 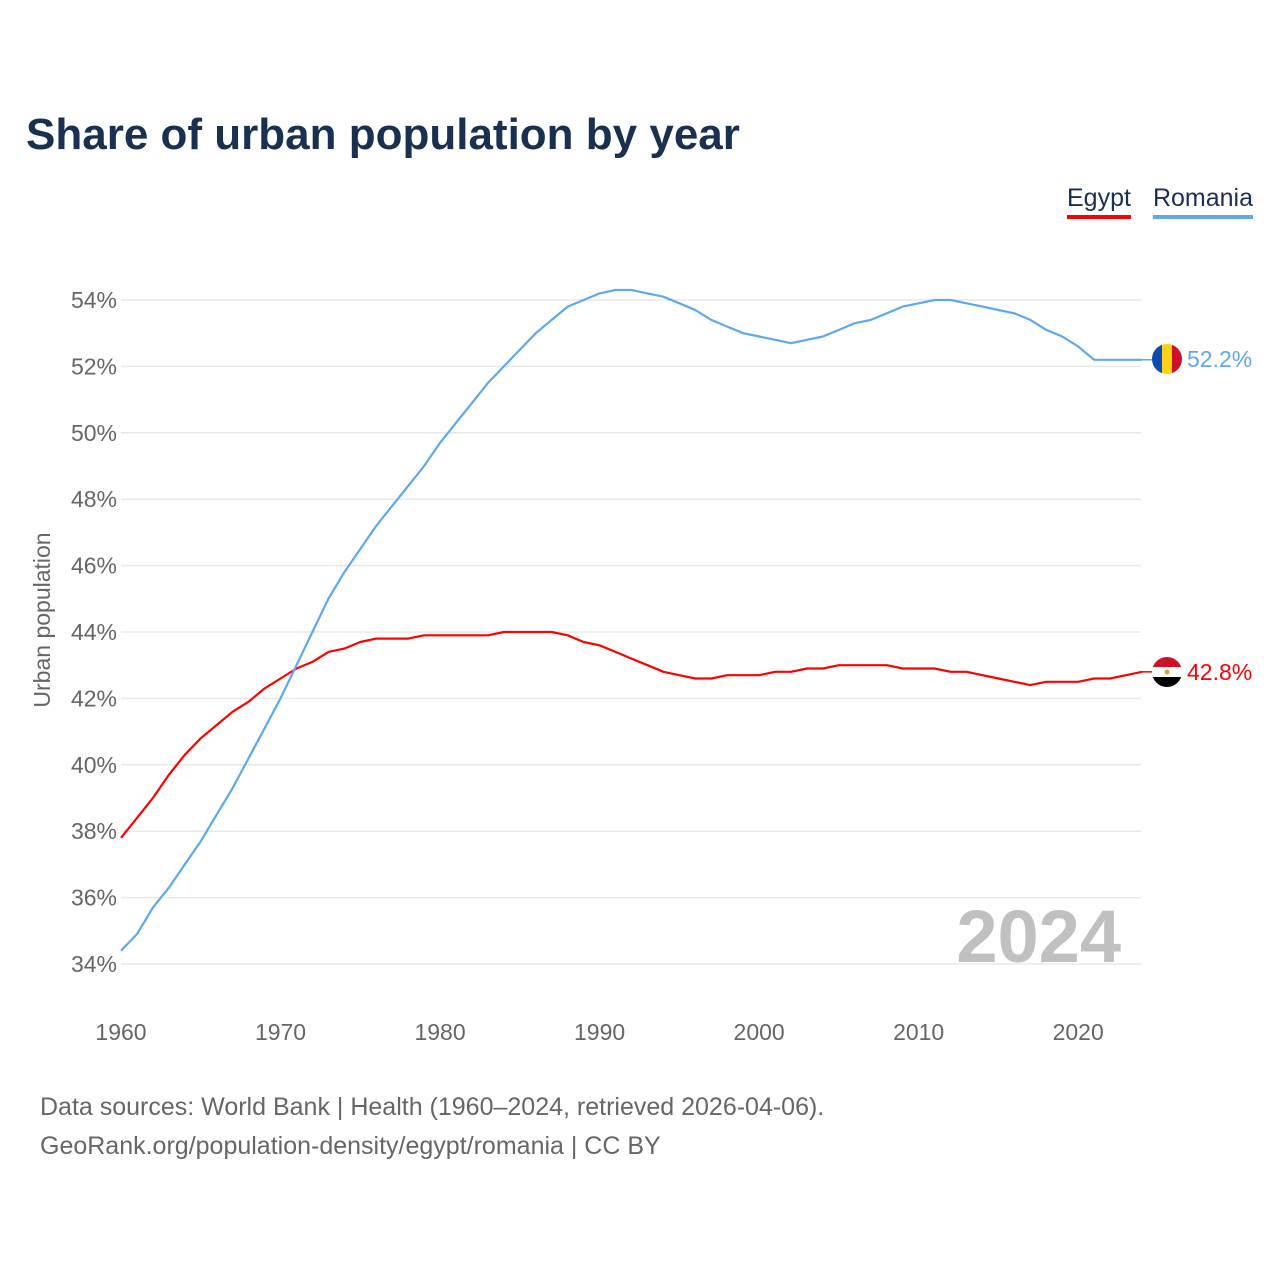 I want to click on y-tick-label: 50%, so click(x=94, y=433).